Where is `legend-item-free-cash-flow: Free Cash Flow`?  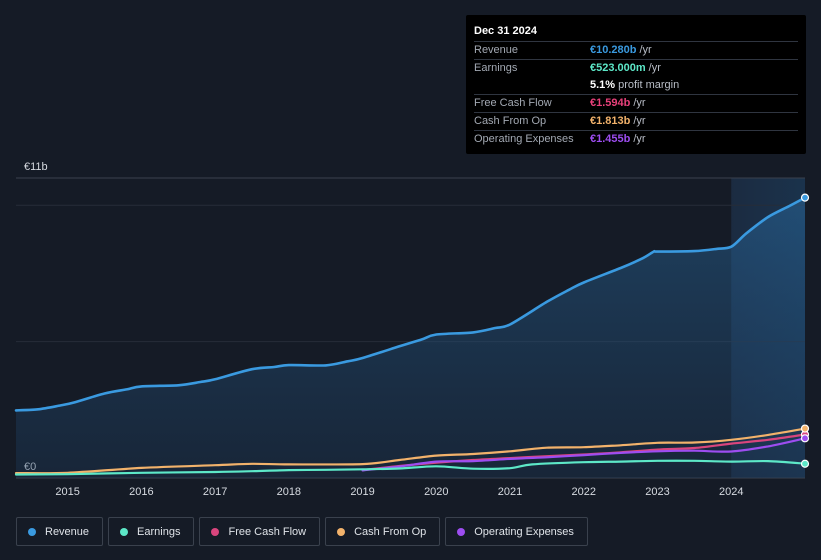 legend-item-free-cash-flow: Free Cash Flow is located at coordinates (260, 531).